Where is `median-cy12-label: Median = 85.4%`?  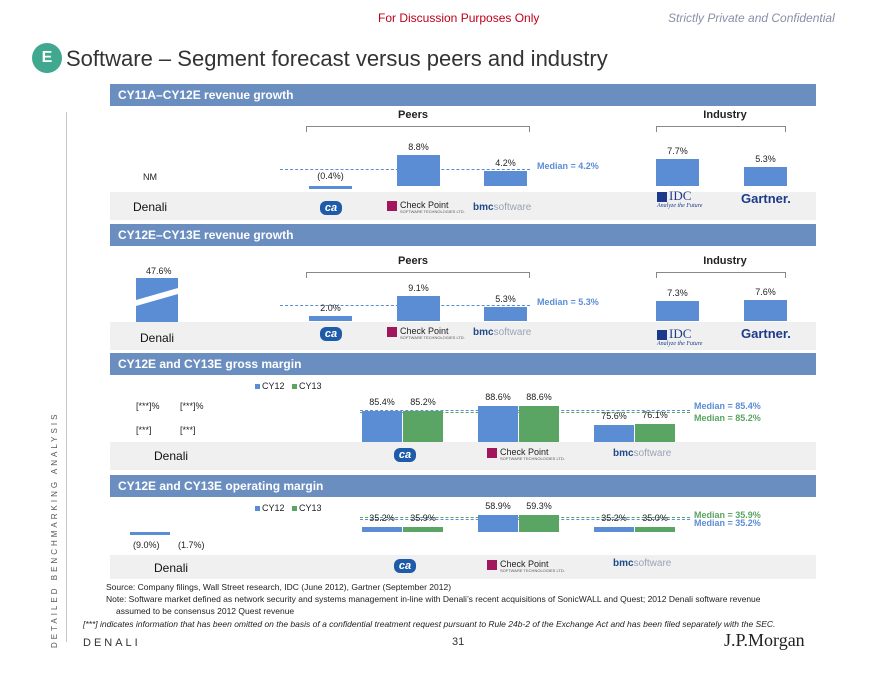
median-cy12-label: Median = 85.4% is located at coordinates (727, 406).